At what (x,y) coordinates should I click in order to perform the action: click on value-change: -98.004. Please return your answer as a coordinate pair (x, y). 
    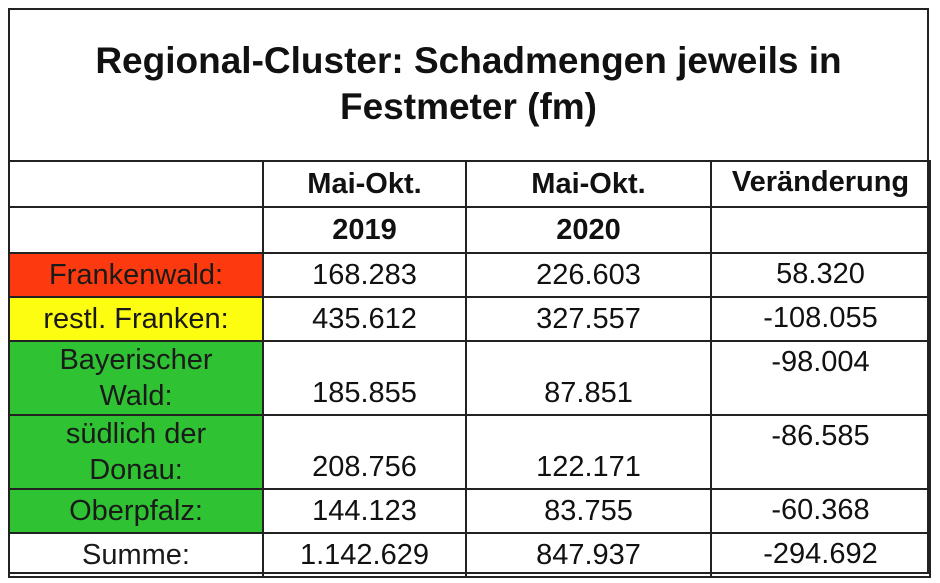
    Looking at the image, I should click on (820, 378).